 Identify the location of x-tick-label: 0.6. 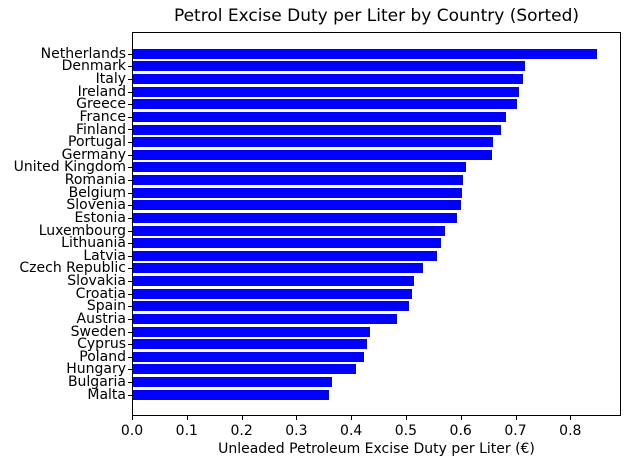
(460, 431).